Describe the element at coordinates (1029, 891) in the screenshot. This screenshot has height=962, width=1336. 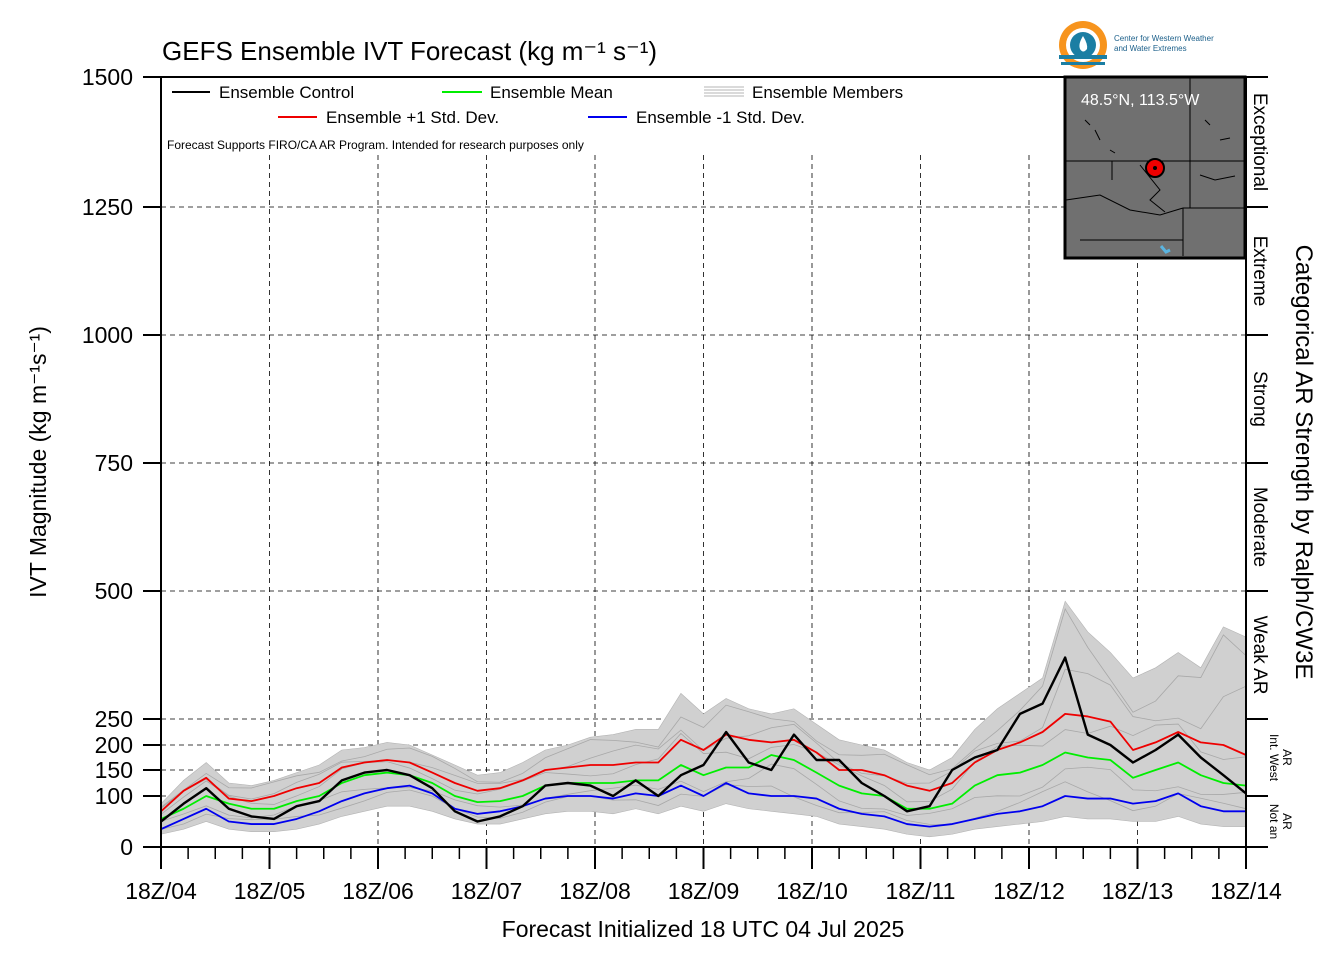
I see `x-tick-label: 18Z/12` at that location.